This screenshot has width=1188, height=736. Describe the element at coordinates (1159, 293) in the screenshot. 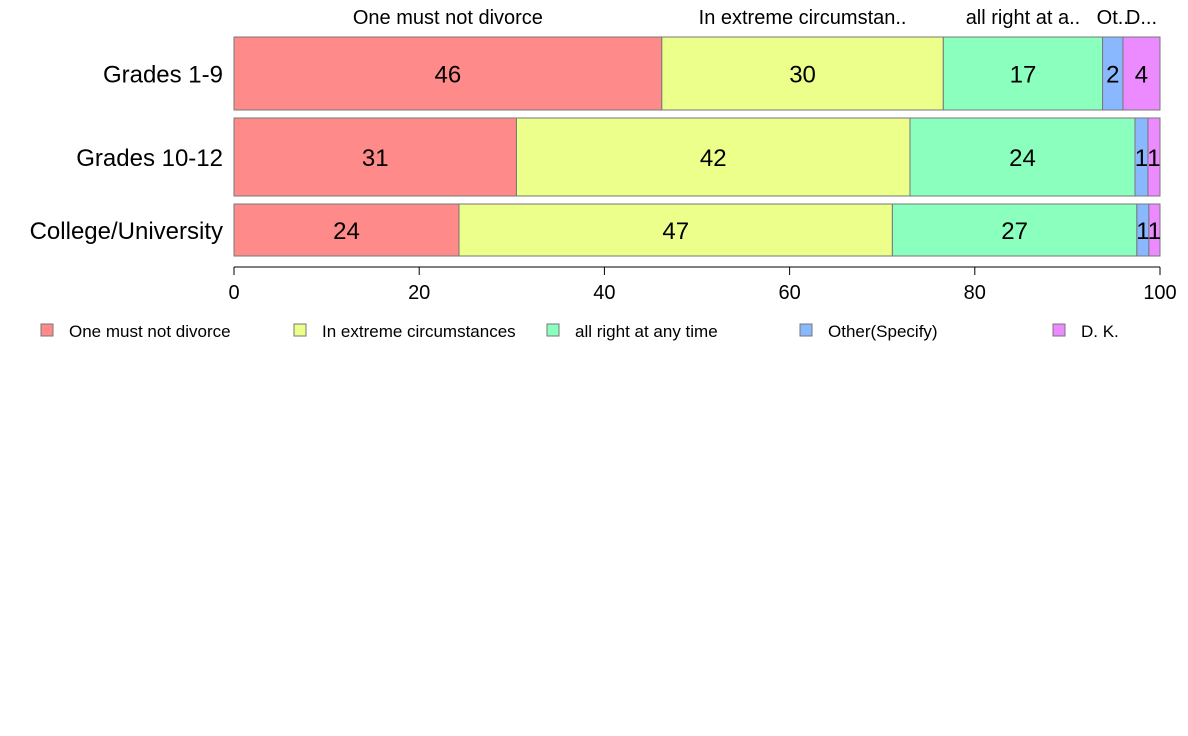

I see `x-tick-label: 100` at that location.